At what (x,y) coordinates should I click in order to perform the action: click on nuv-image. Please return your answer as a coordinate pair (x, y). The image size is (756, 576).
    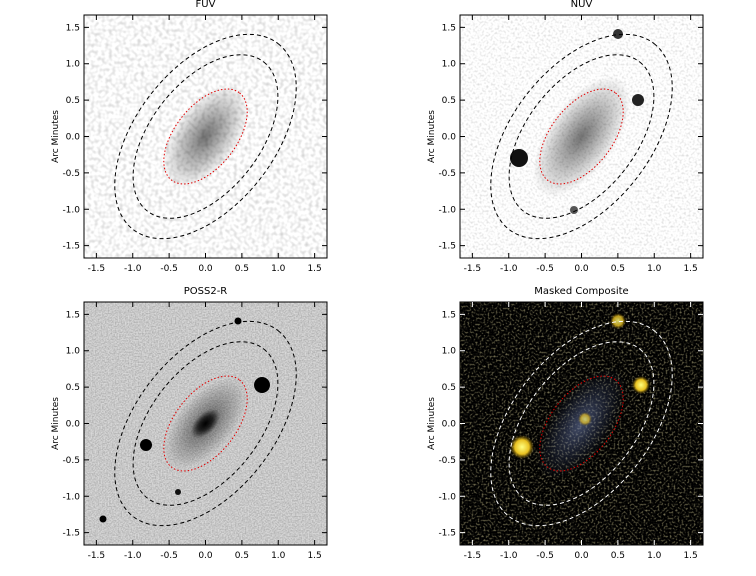
    Looking at the image, I should click on (581, 136).